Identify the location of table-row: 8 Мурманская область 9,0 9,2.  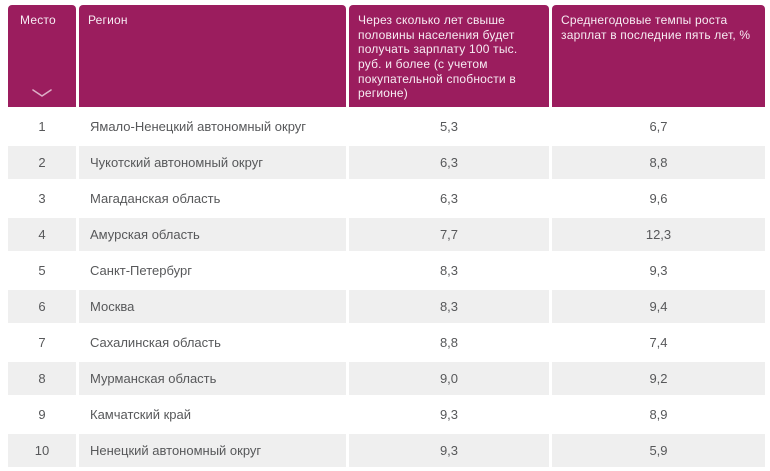
(386, 378).